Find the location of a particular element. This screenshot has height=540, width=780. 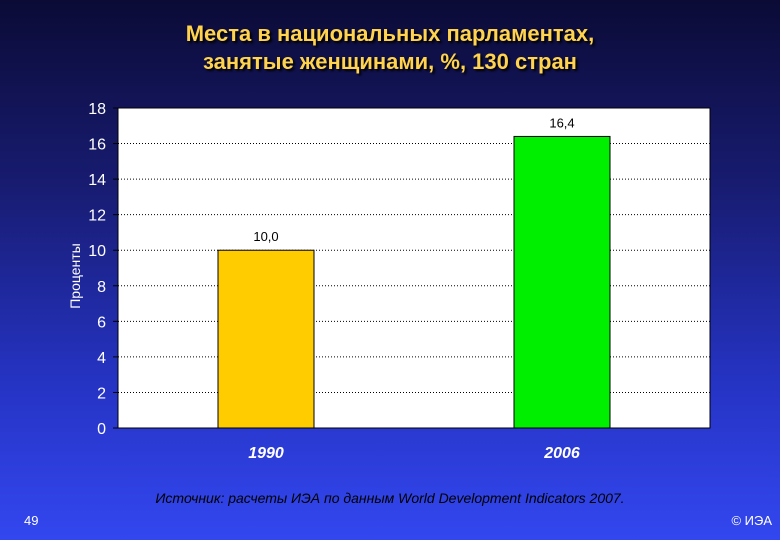

y-tick-label: 6 is located at coordinates (101, 322).